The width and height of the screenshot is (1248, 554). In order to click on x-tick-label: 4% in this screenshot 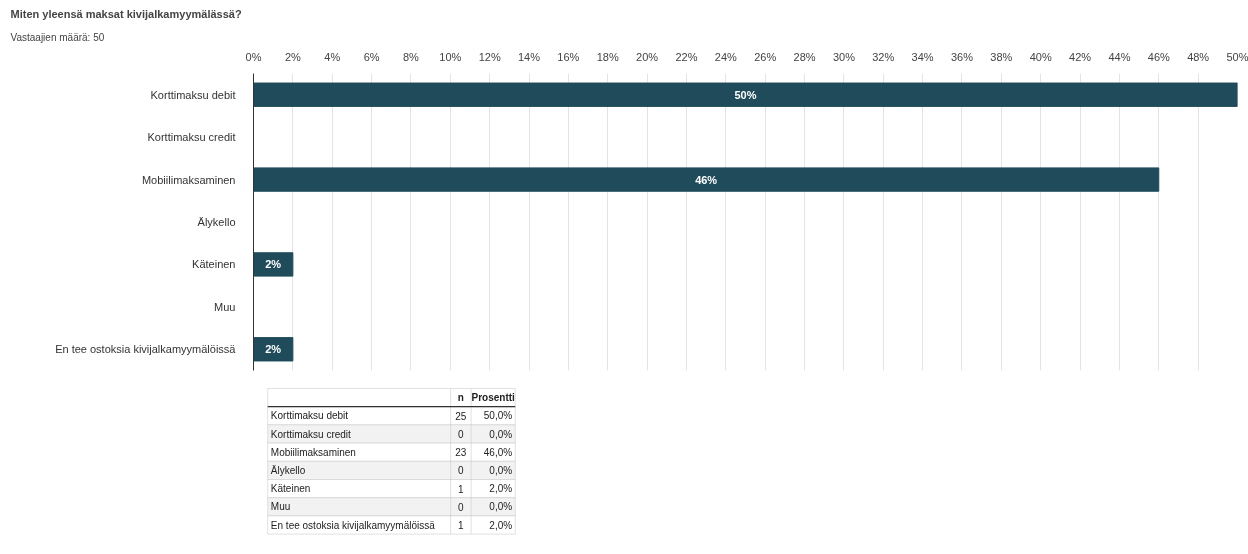, I will do `click(332, 56)`.